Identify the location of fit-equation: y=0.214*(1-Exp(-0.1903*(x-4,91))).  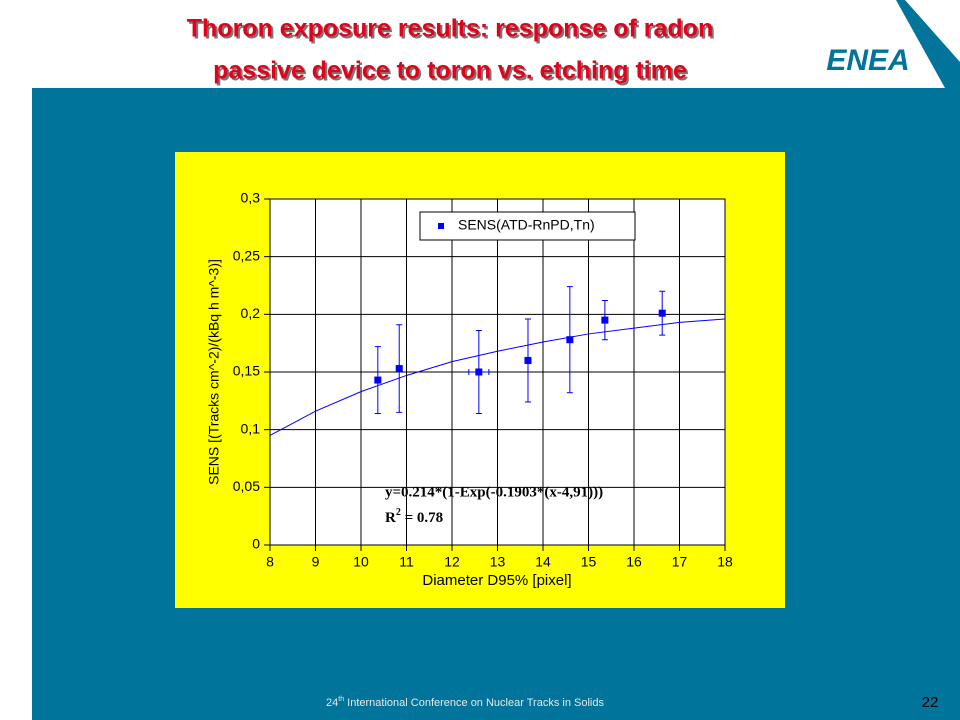
(494, 492).